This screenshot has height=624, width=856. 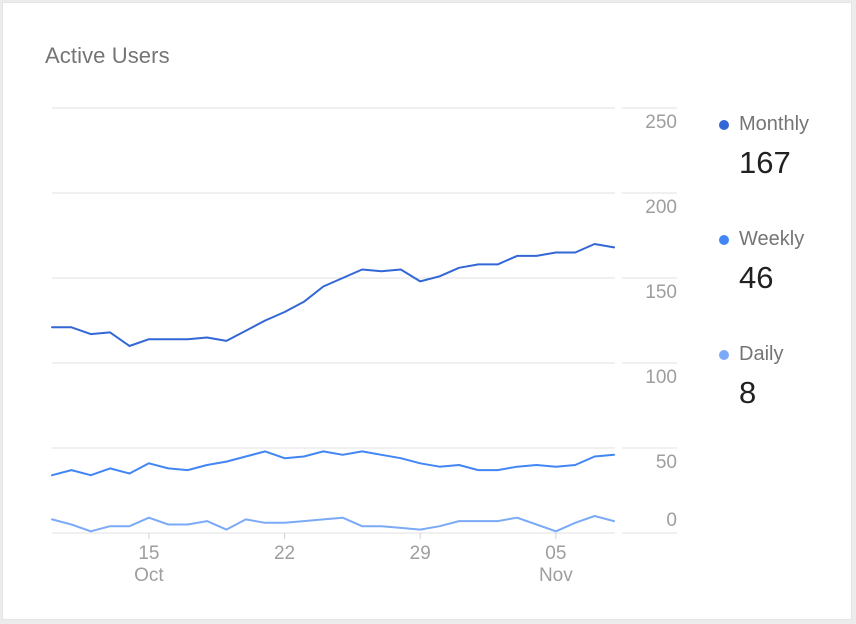 What do you see at coordinates (420, 553) in the screenshot?
I see `x-tick-label-29: 29` at bounding box center [420, 553].